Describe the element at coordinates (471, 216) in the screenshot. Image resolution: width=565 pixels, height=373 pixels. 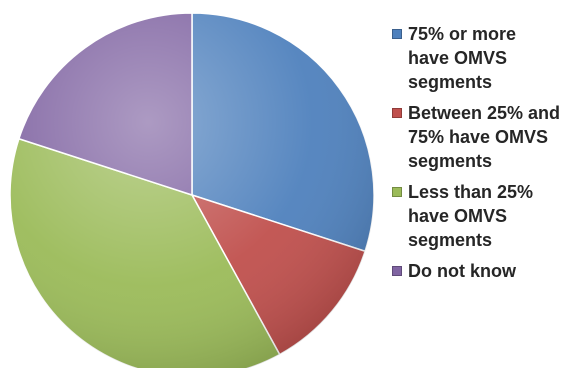
I see `legend-label-less-than-25: Less than 25% have OMVS segments` at that location.